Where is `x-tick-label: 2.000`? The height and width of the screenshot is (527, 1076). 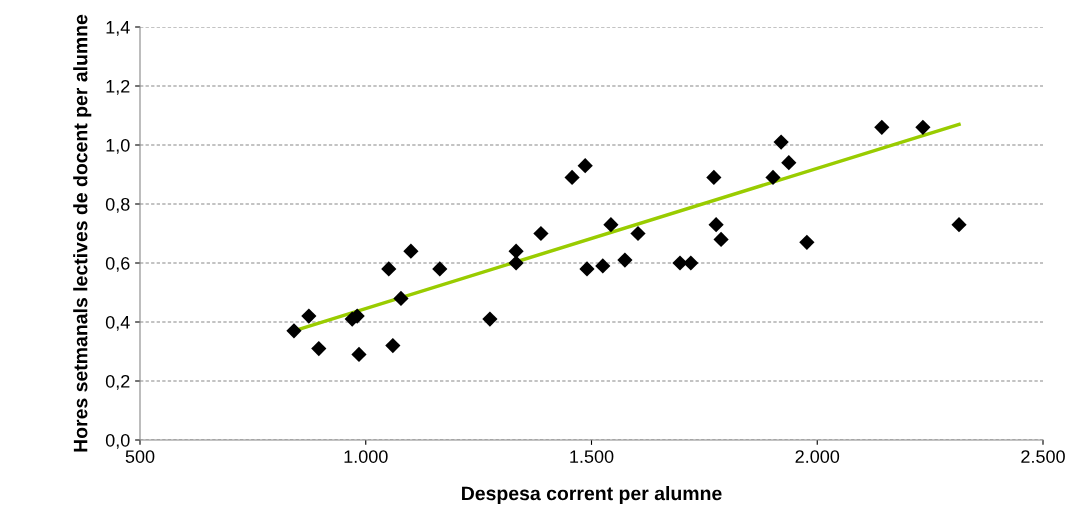
x-tick-label: 2.000 is located at coordinates (817, 456).